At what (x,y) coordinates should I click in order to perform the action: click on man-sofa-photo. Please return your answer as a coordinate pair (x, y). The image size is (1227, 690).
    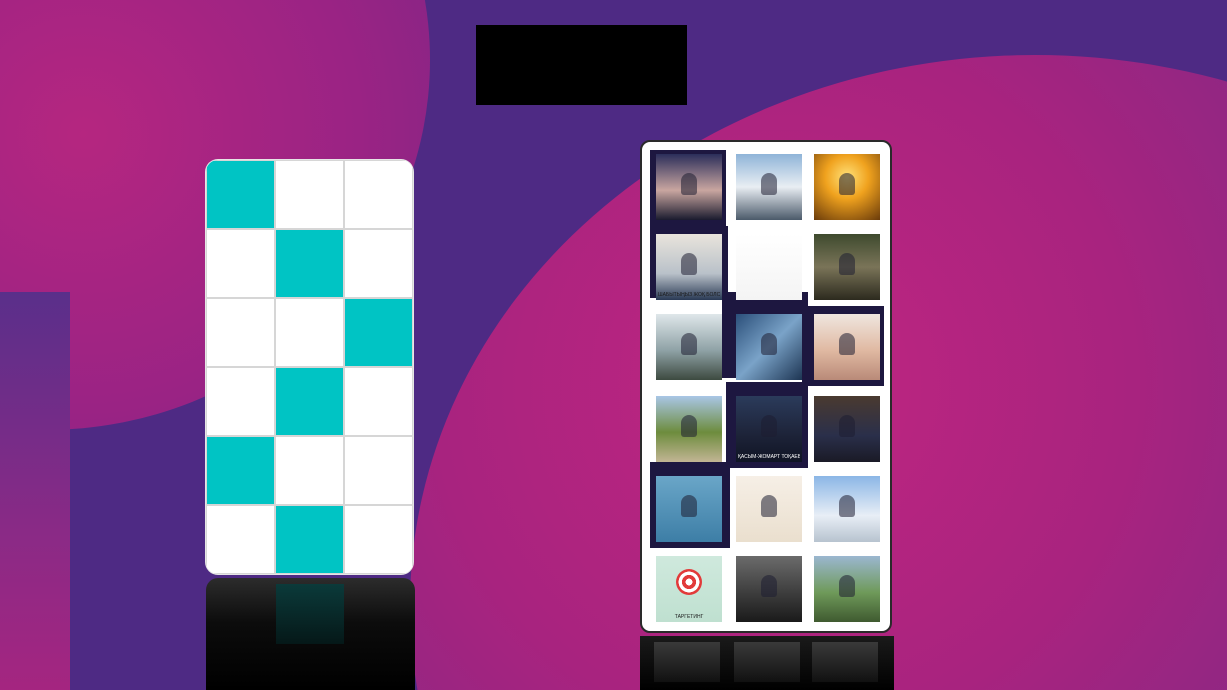
    Looking at the image, I should click on (847, 429).